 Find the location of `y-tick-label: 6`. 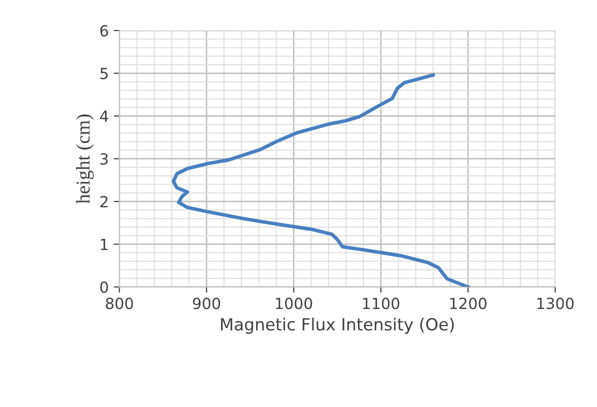

y-tick-label: 6 is located at coordinates (104, 30).